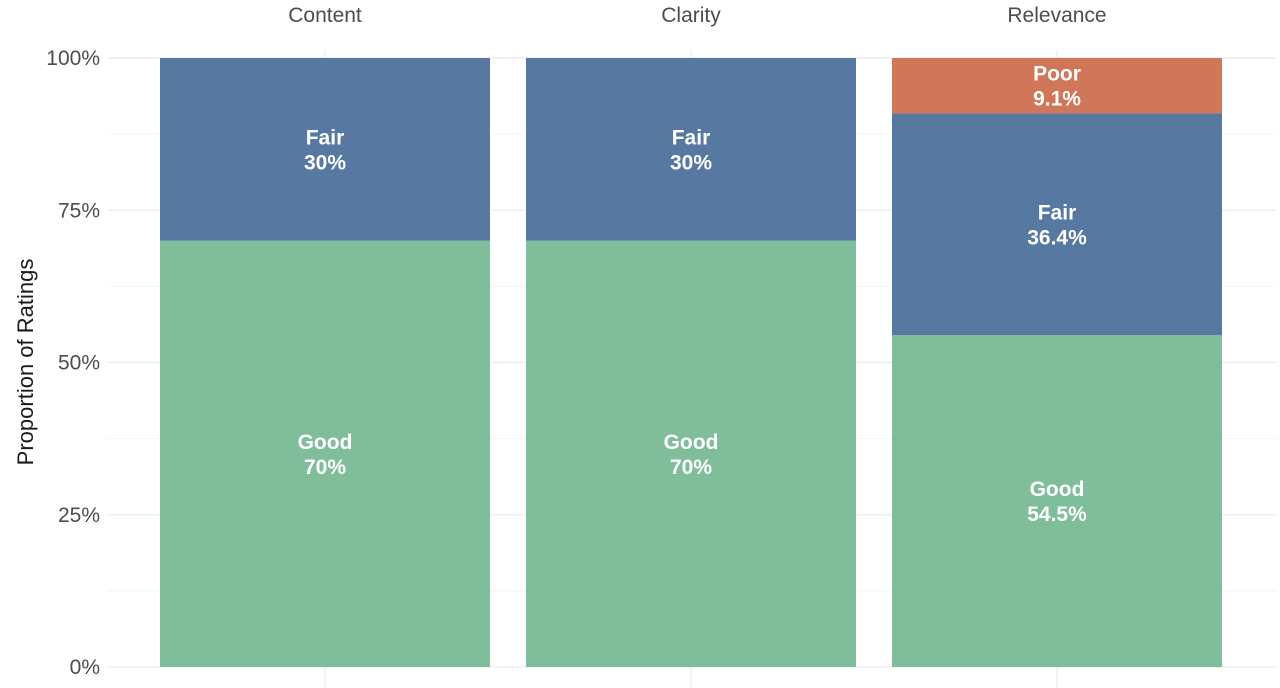 This screenshot has height=688, width=1280. What do you see at coordinates (73, 58) in the screenshot?
I see `y-tick-label: 100%` at bounding box center [73, 58].